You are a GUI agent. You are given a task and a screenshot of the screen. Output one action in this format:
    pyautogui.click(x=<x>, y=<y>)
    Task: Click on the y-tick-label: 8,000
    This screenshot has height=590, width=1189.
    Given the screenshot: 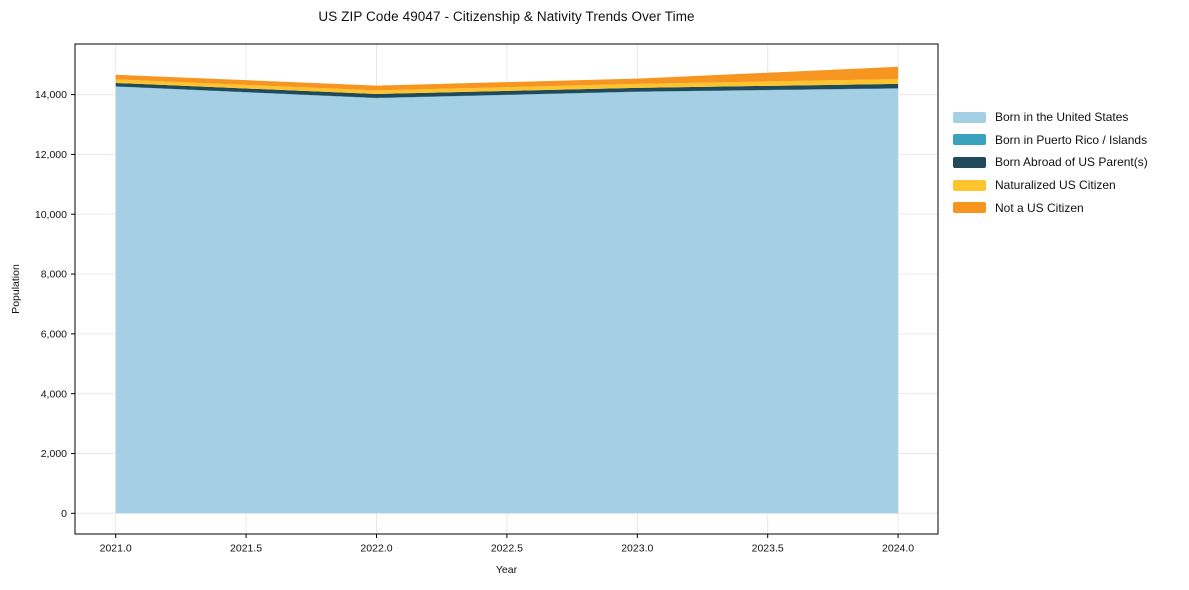 What is the action you would take?
    pyautogui.click(x=54, y=275)
    